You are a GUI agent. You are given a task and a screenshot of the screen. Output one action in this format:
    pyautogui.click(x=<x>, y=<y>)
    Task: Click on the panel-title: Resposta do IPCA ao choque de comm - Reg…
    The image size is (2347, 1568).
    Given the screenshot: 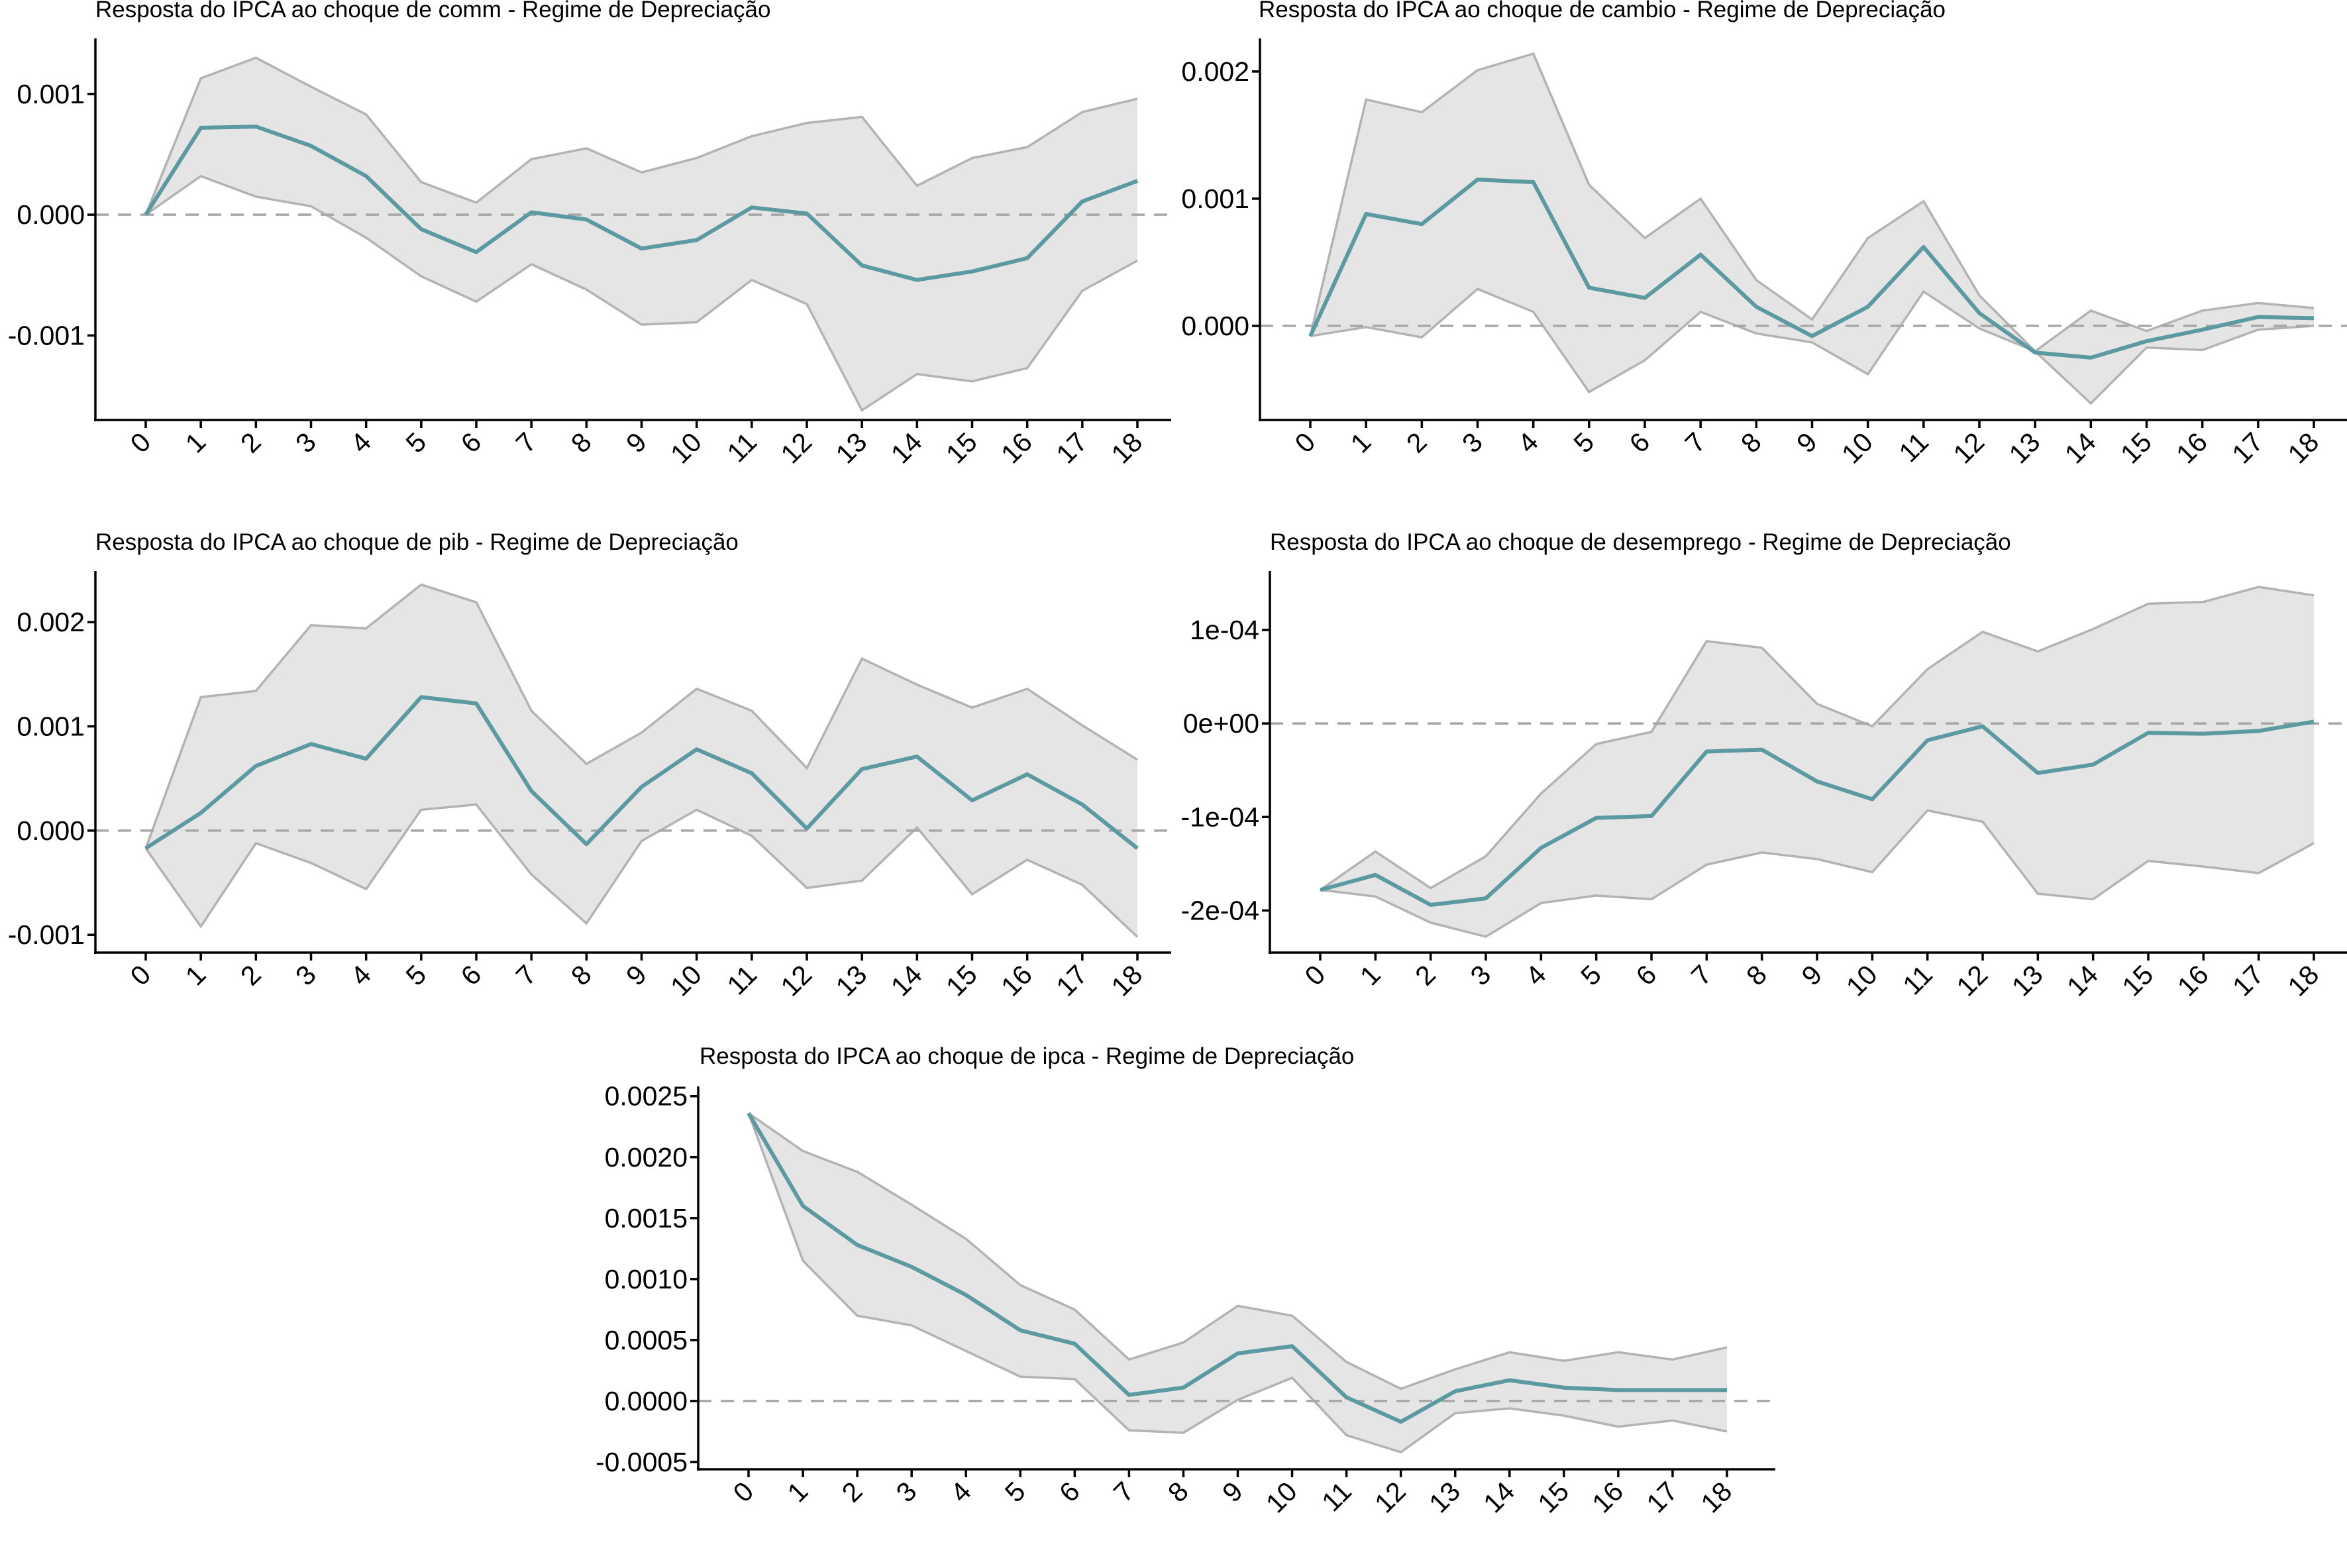 What is the action you would take?
    pyautogui.click(x=432, y=11)
    